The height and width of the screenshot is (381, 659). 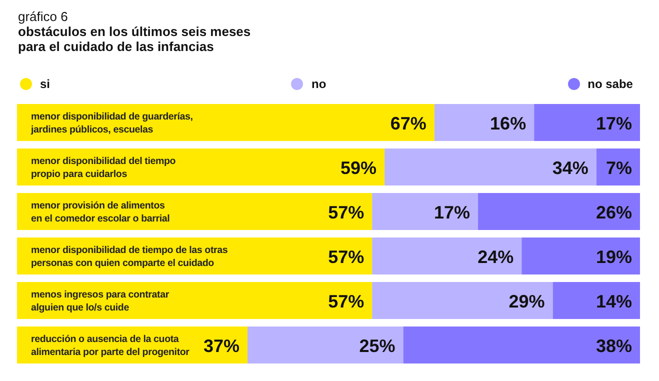 I want to click on legend-label: si, so click(x=45, y=84).